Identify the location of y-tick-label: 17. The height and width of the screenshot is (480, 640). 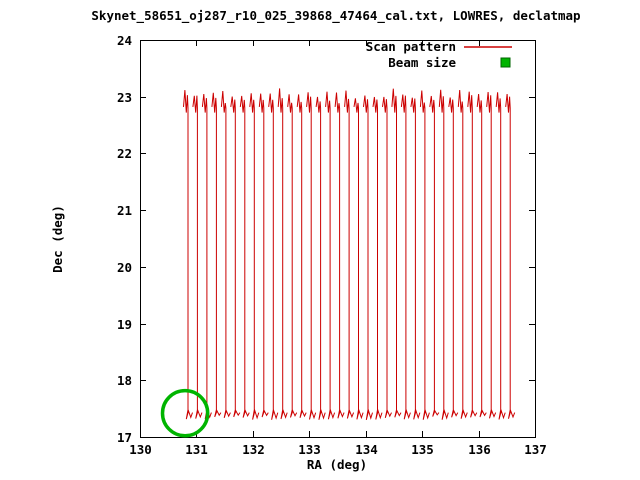
(124, 437).